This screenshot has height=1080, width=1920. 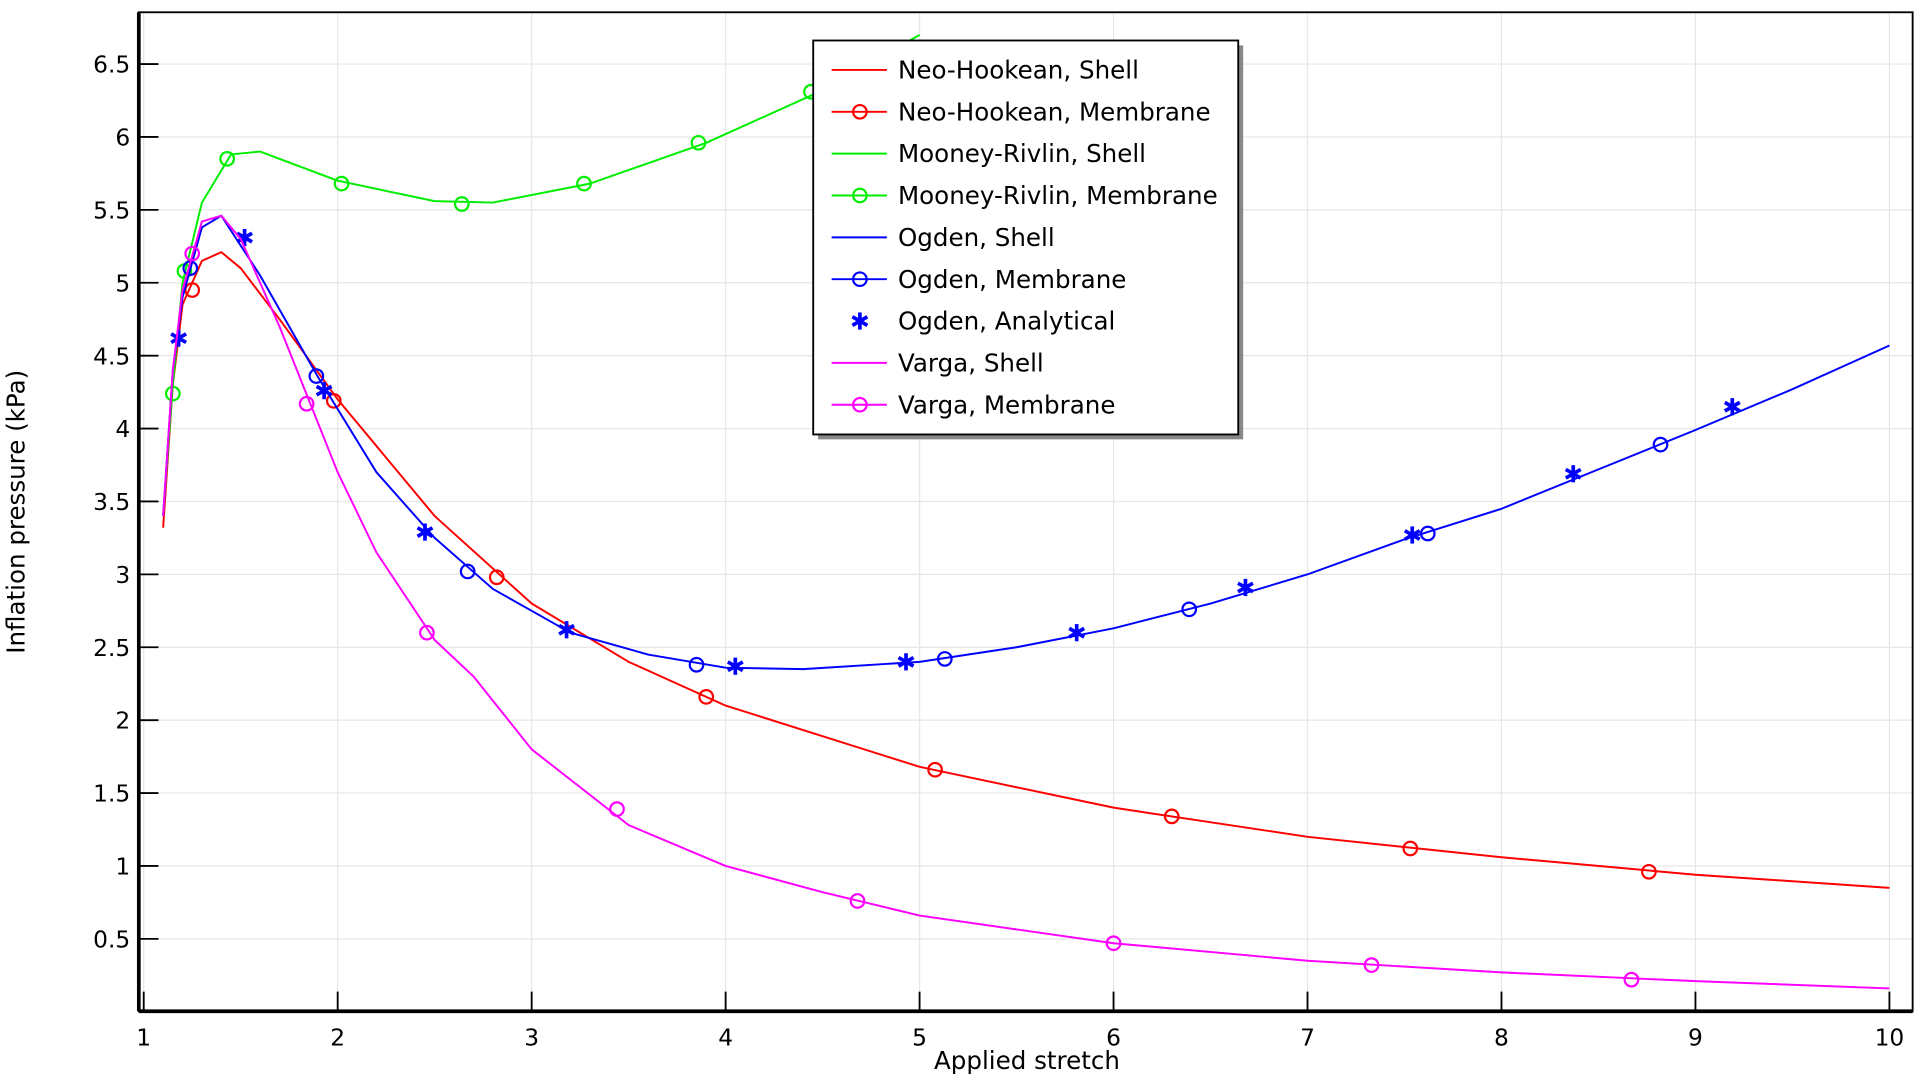 I want to click on legend-marker-star, so click(x=860, y=321).